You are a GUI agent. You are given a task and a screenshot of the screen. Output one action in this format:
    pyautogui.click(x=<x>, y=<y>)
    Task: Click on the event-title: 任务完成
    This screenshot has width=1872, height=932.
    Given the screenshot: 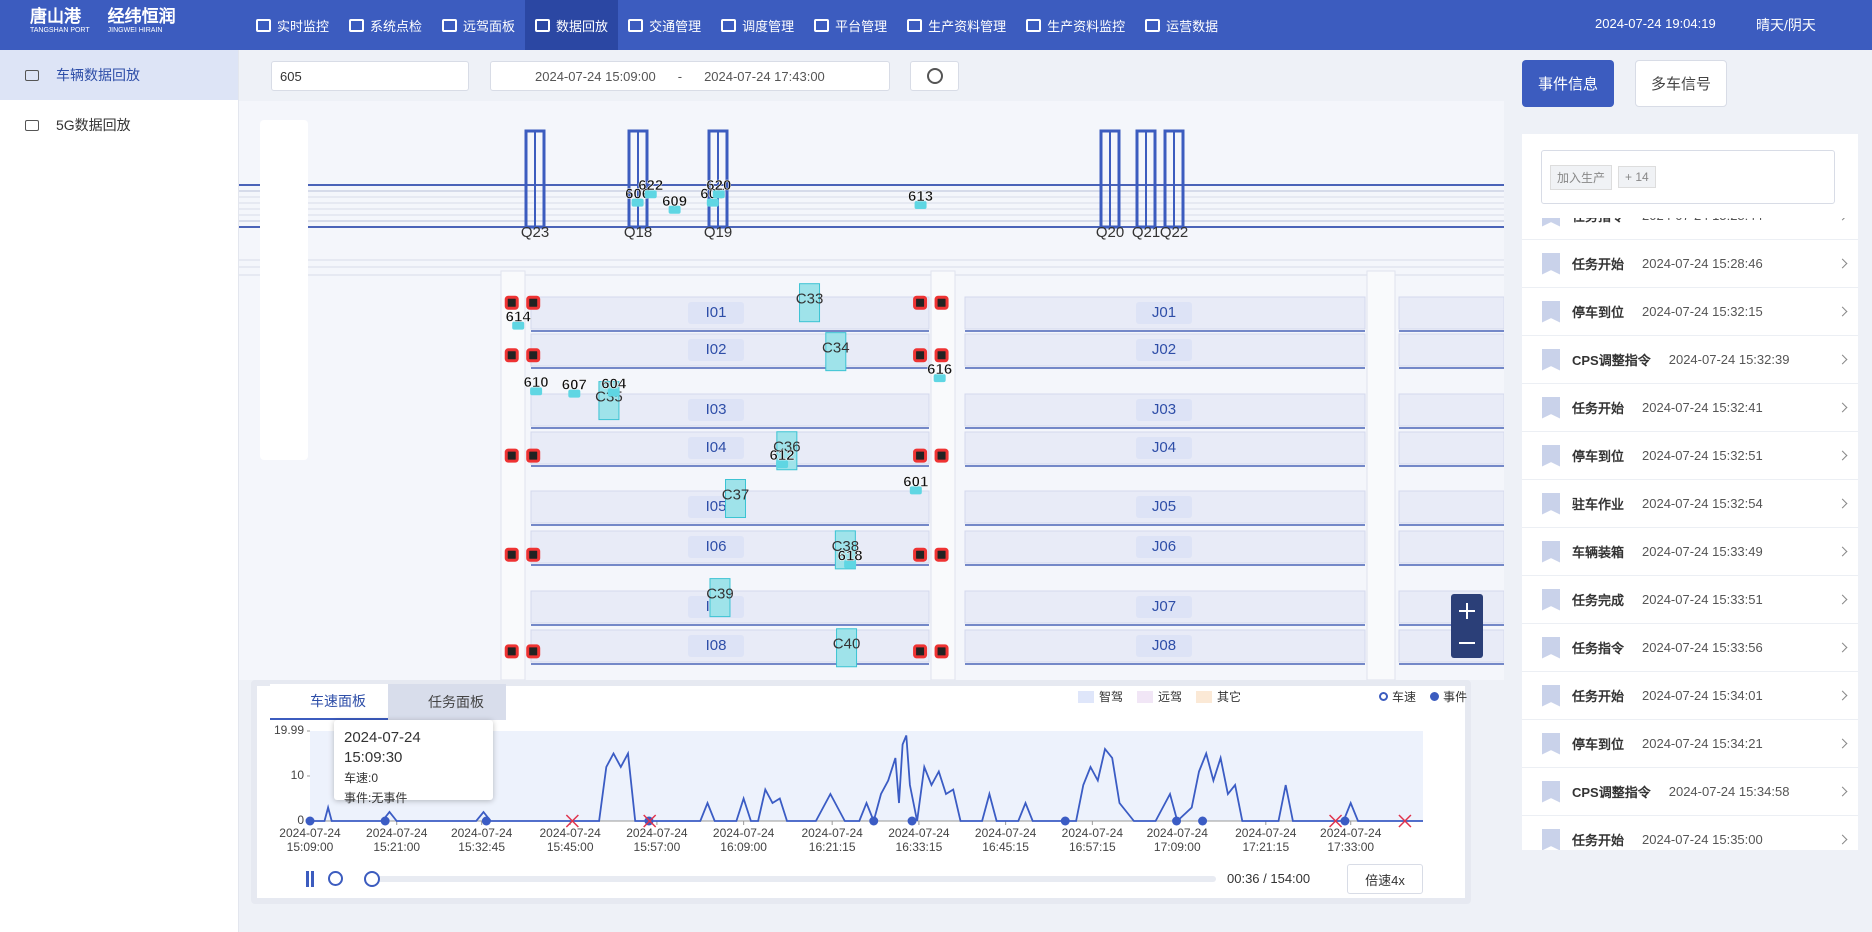 What is the action you would take?
    pyautogui.click(x=1598, y=600)
    